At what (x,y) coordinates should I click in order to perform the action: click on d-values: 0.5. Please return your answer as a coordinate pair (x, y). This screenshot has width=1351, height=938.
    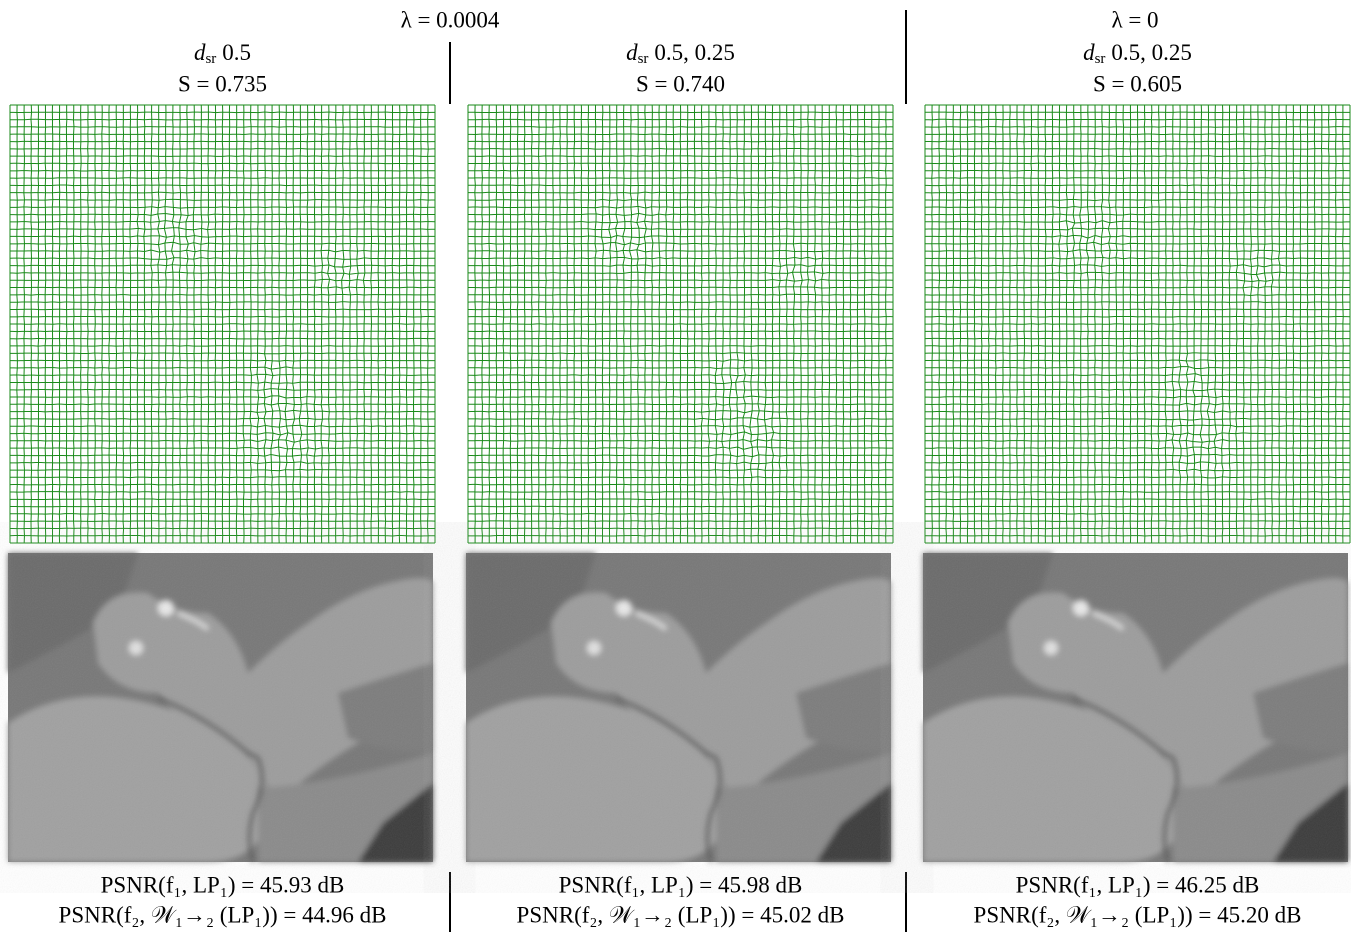
    Looking at the image, I should click on (236, 52).